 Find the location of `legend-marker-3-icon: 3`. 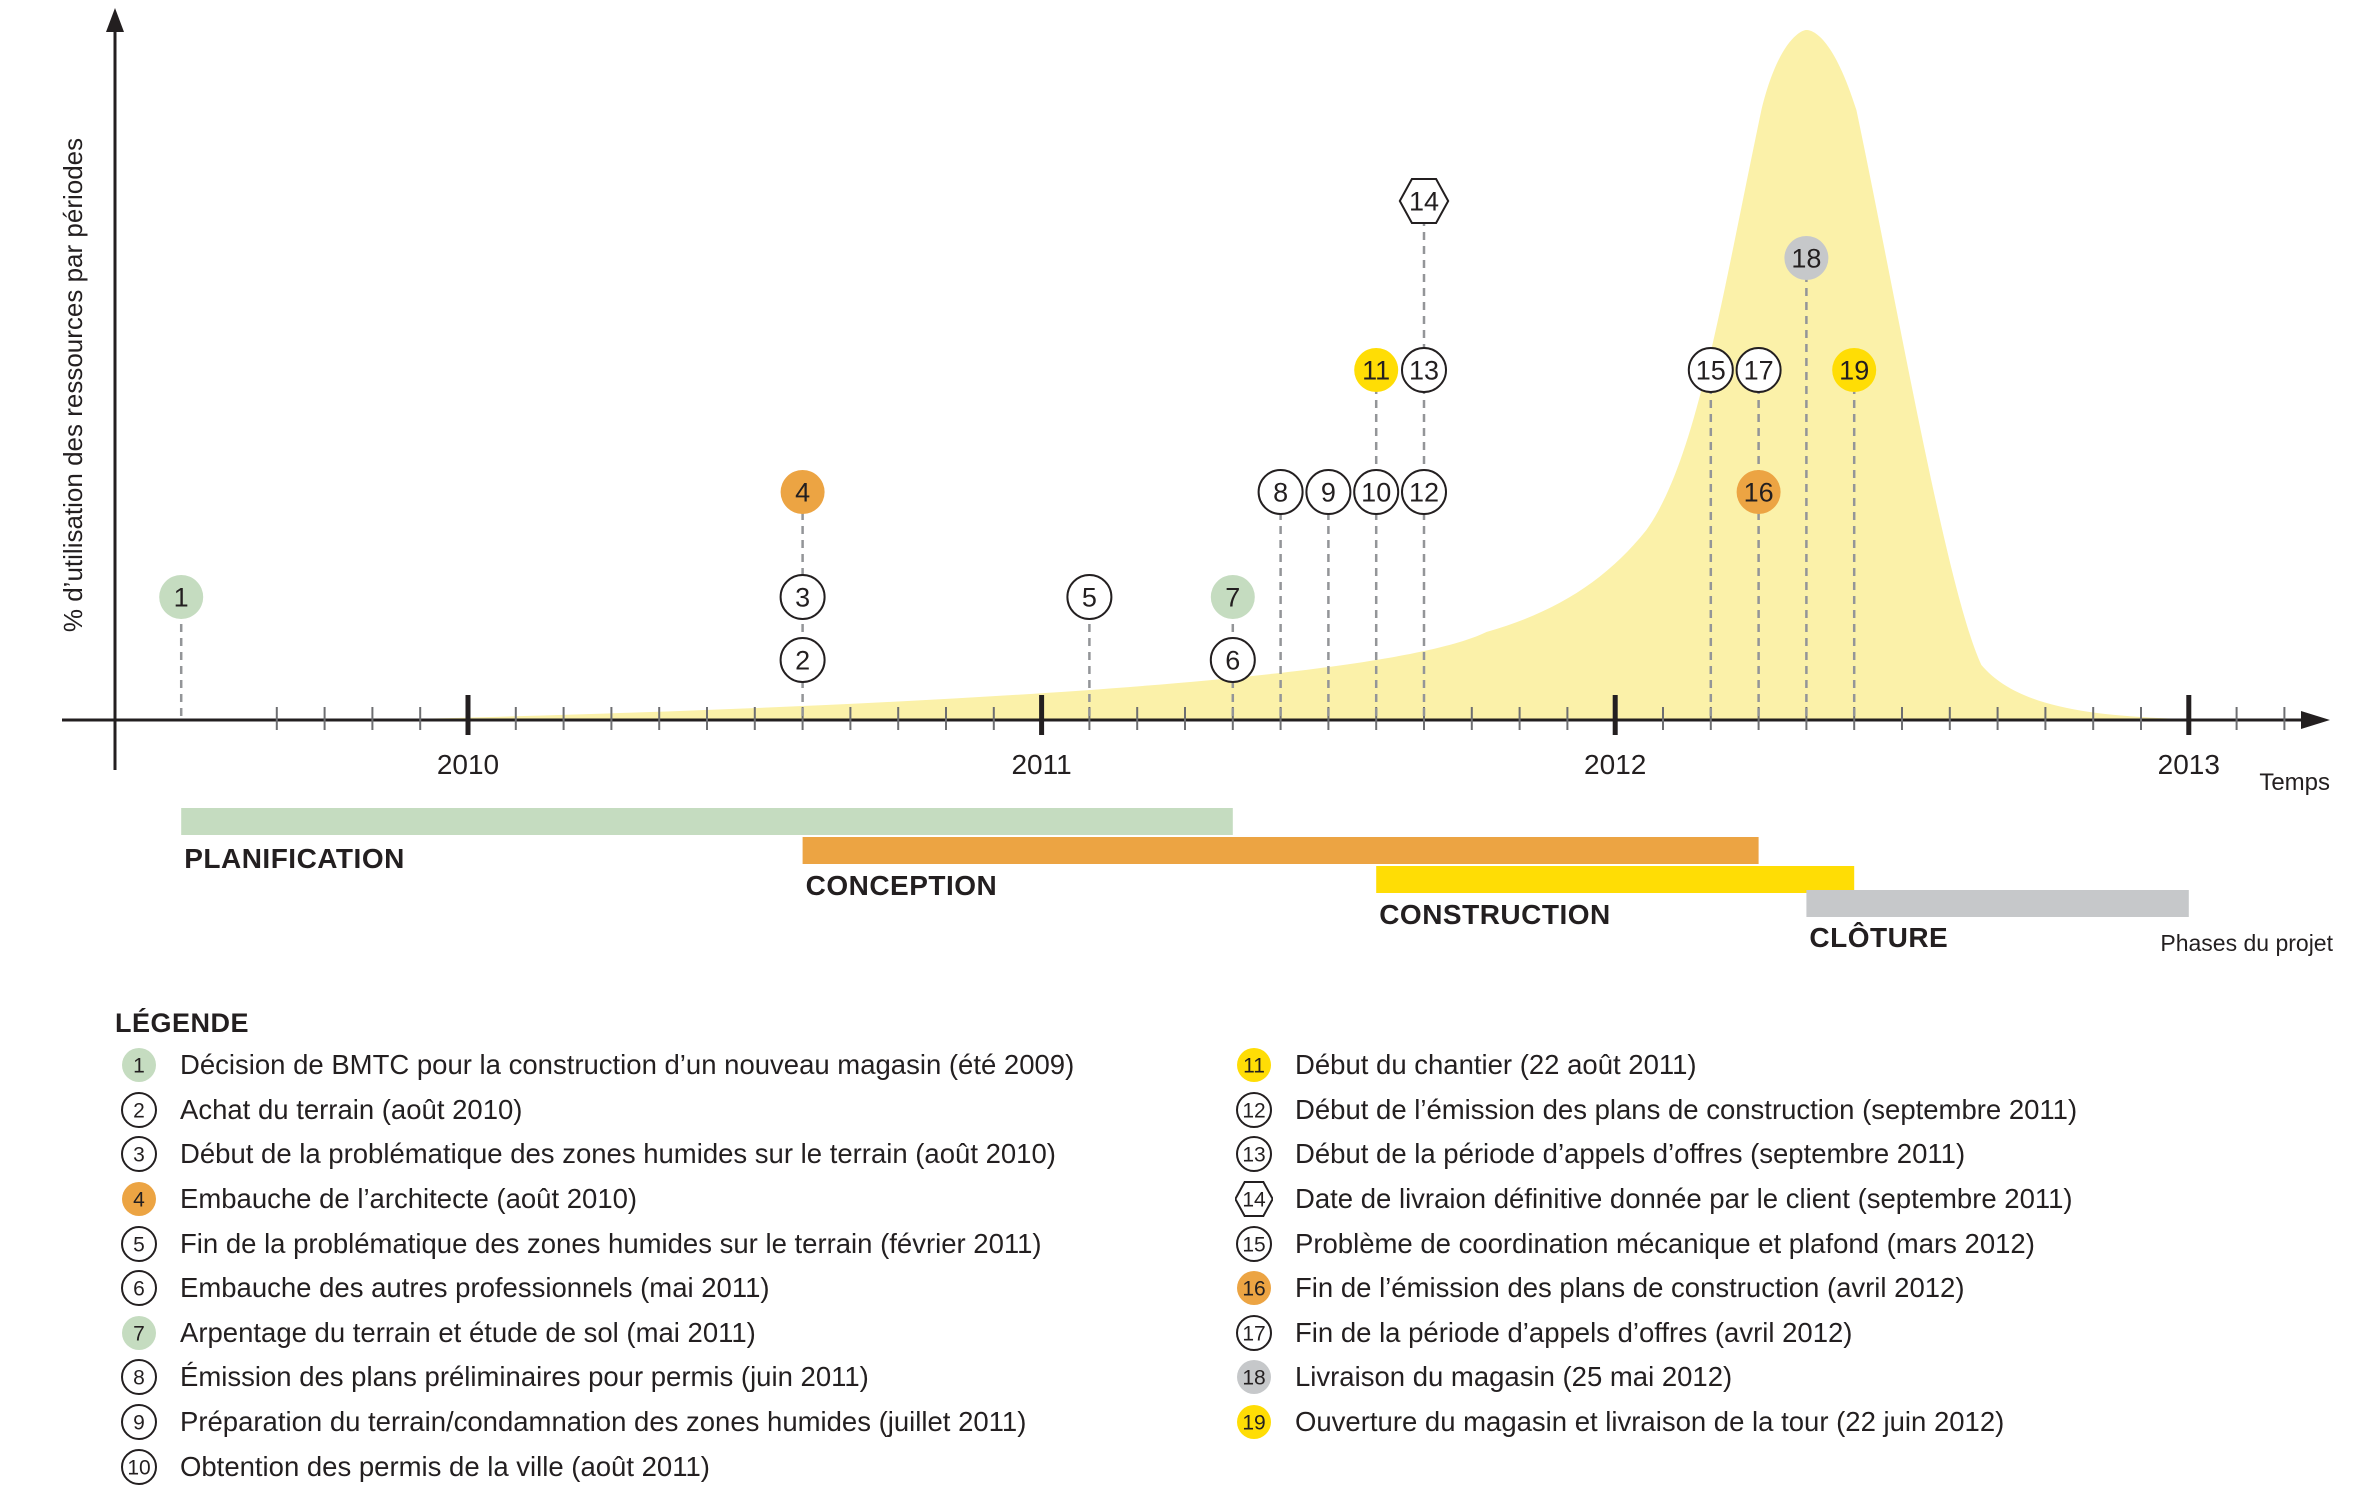

legend-marker-3-icon: 3 is located at coordinates (139, 1154).